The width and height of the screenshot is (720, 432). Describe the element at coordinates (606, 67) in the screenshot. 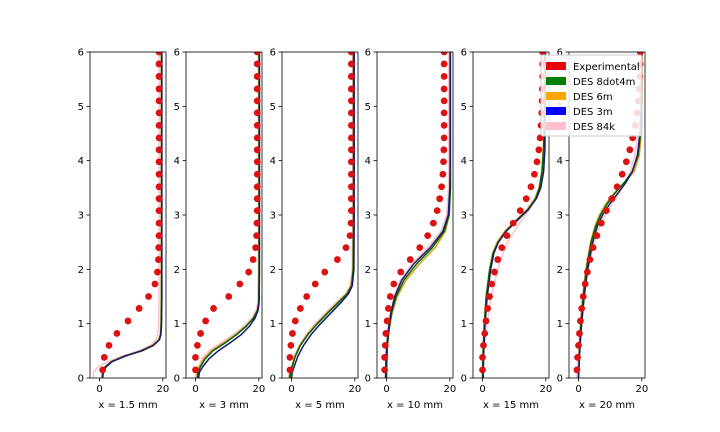

I see `legend-label: Experimental` at that location.